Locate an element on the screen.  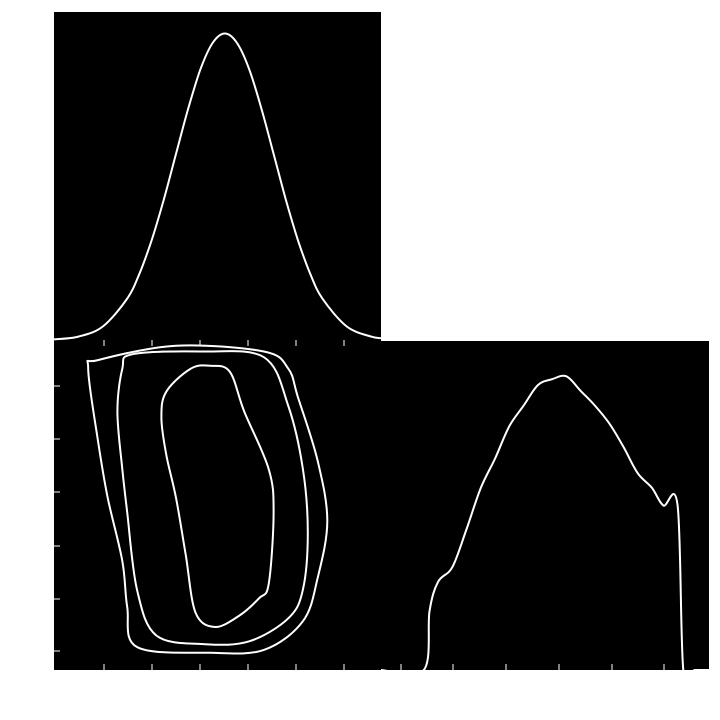
contour-outer is located at coordinates (207, 499).